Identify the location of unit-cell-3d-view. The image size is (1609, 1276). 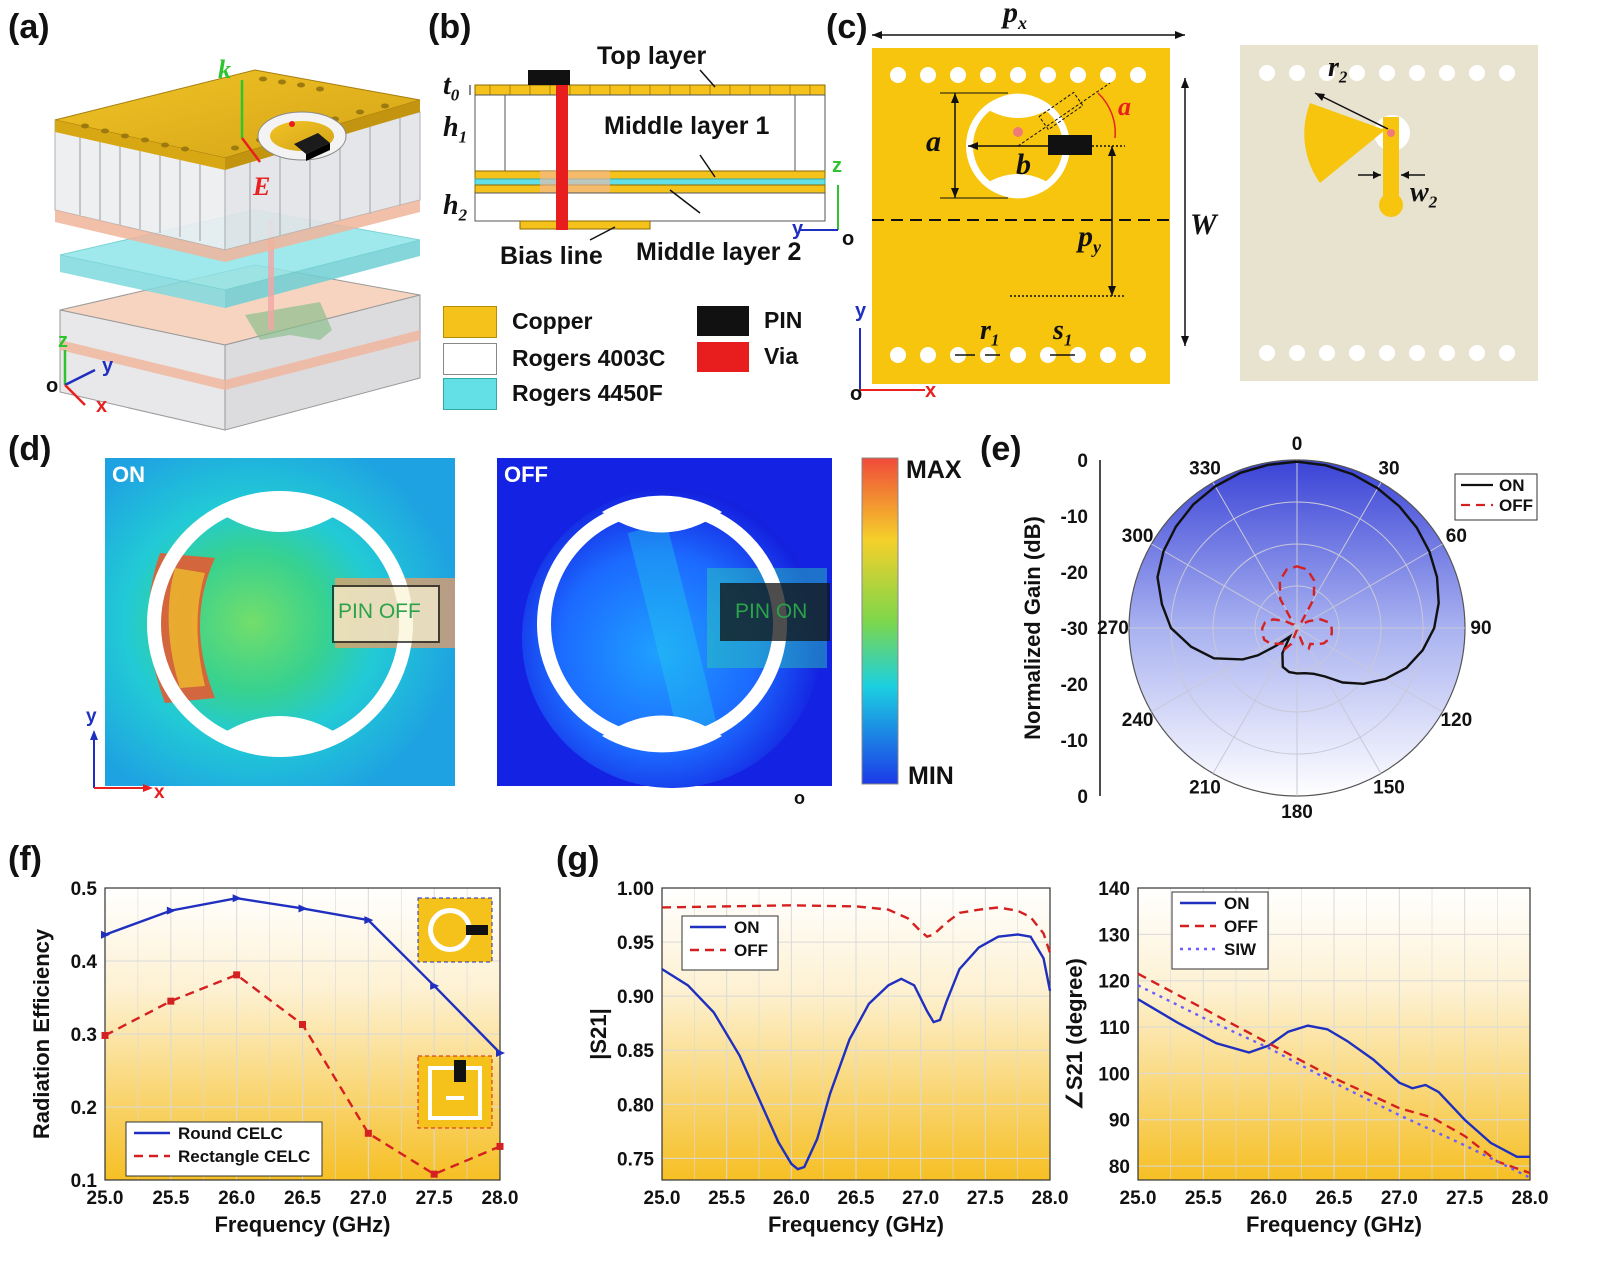
(237, 250).